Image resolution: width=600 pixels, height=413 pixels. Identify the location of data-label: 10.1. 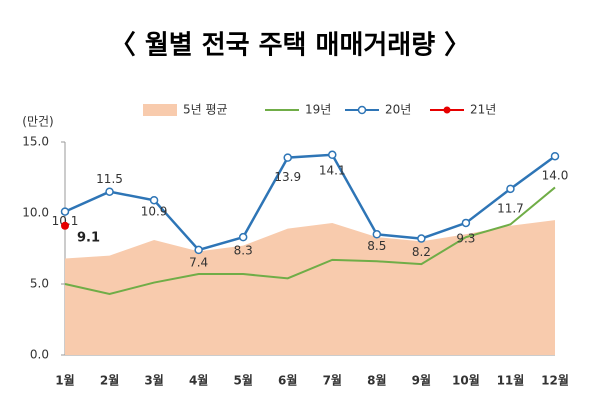
(65, 221).